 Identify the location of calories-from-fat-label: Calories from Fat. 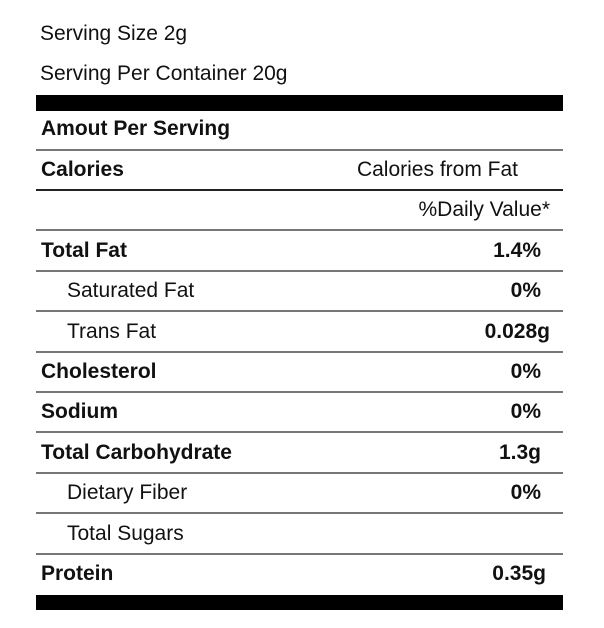
(437, 169).